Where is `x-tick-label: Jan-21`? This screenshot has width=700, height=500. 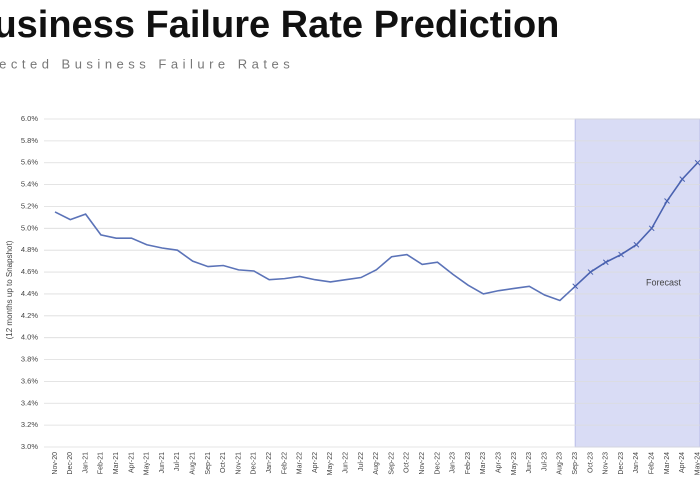
x-tick-label: Jan-21 is located at coordinates (85, 463).